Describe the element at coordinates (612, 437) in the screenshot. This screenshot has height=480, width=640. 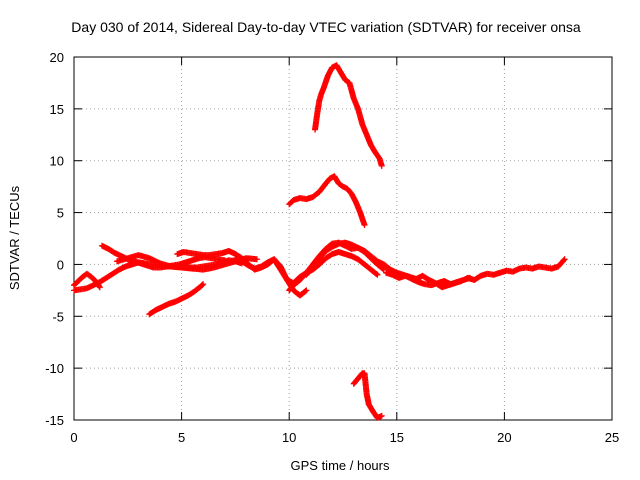
I see `x-tick-label: 25` at that location.